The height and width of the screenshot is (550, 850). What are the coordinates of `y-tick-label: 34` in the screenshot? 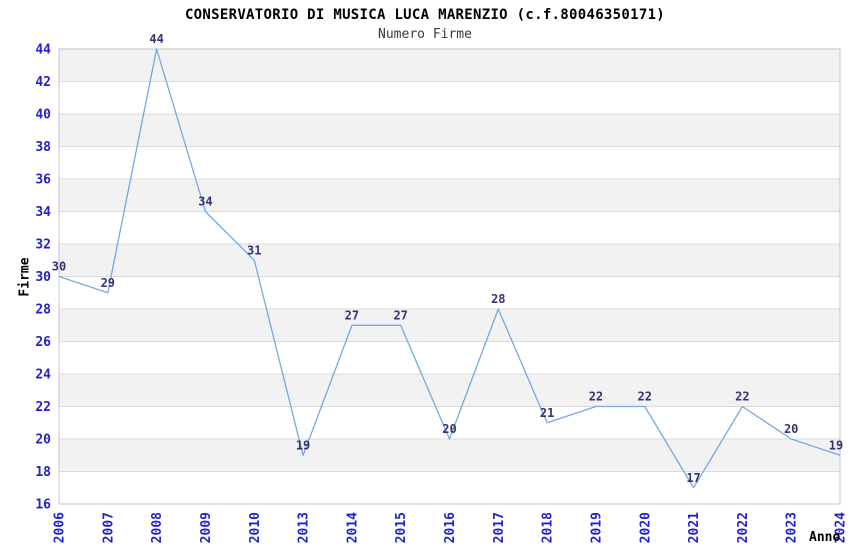 It's located at (43, 212).